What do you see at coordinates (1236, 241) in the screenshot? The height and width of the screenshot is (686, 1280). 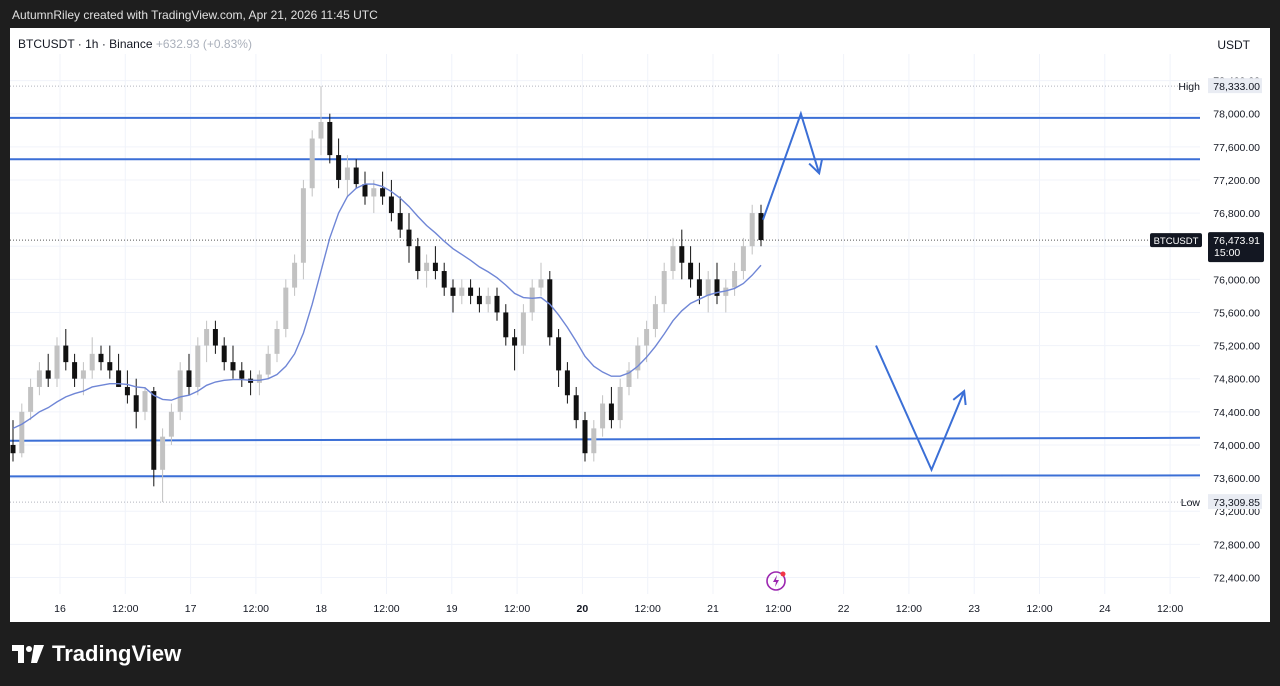 I see `last-price-value: 76,473.91` at bounding box center [1236, 241].